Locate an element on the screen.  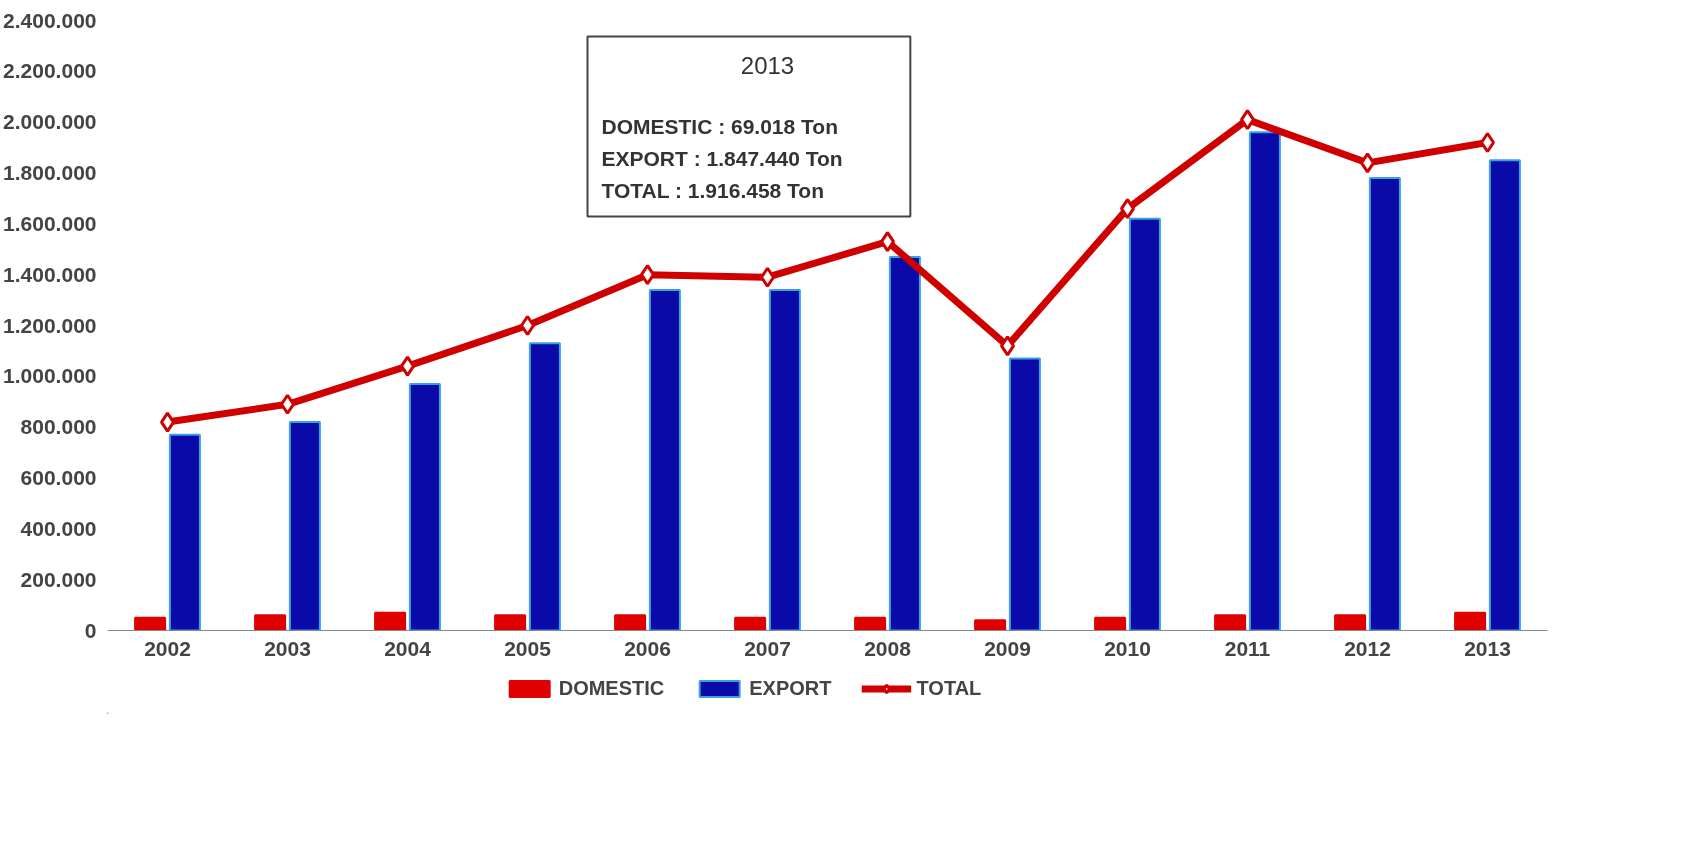
y-tick-label: 2.400.000 is located at coordinates (50, 20).